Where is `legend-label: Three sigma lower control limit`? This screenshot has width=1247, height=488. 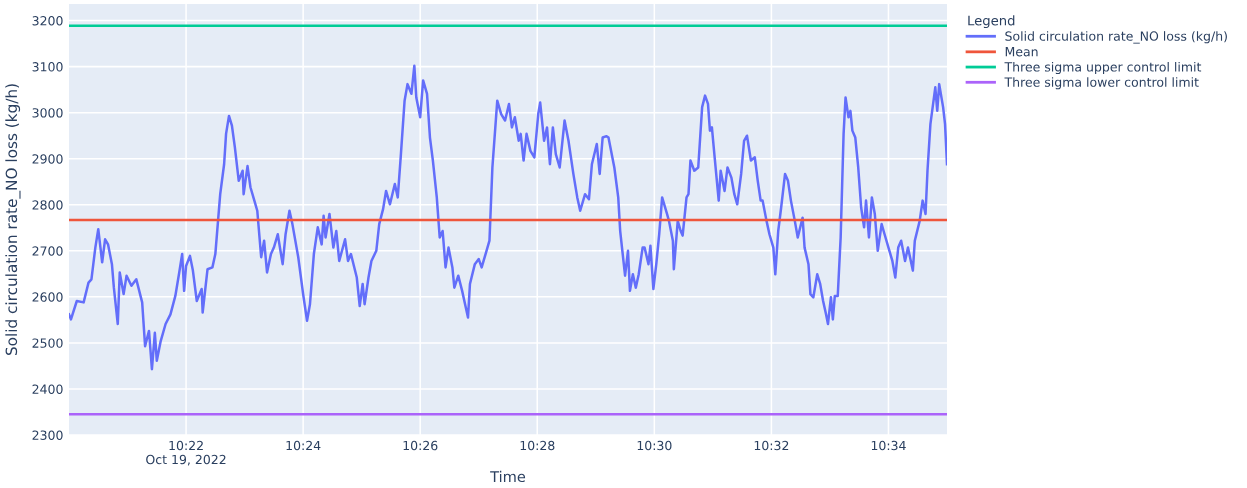
legend-label: Three sigma lower control limit is located at coordinates (1101, 83).